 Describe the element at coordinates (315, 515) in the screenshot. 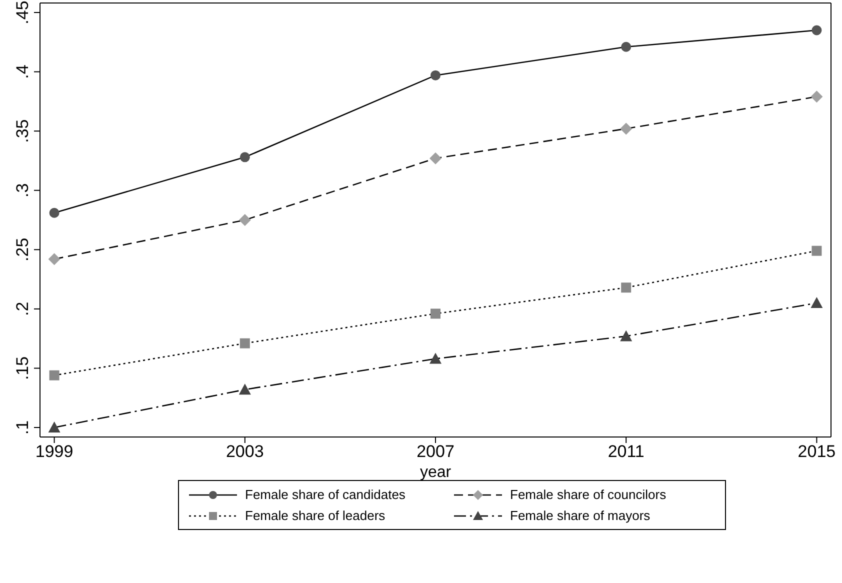

I see `legend-label: Female share of leaders` at that location.